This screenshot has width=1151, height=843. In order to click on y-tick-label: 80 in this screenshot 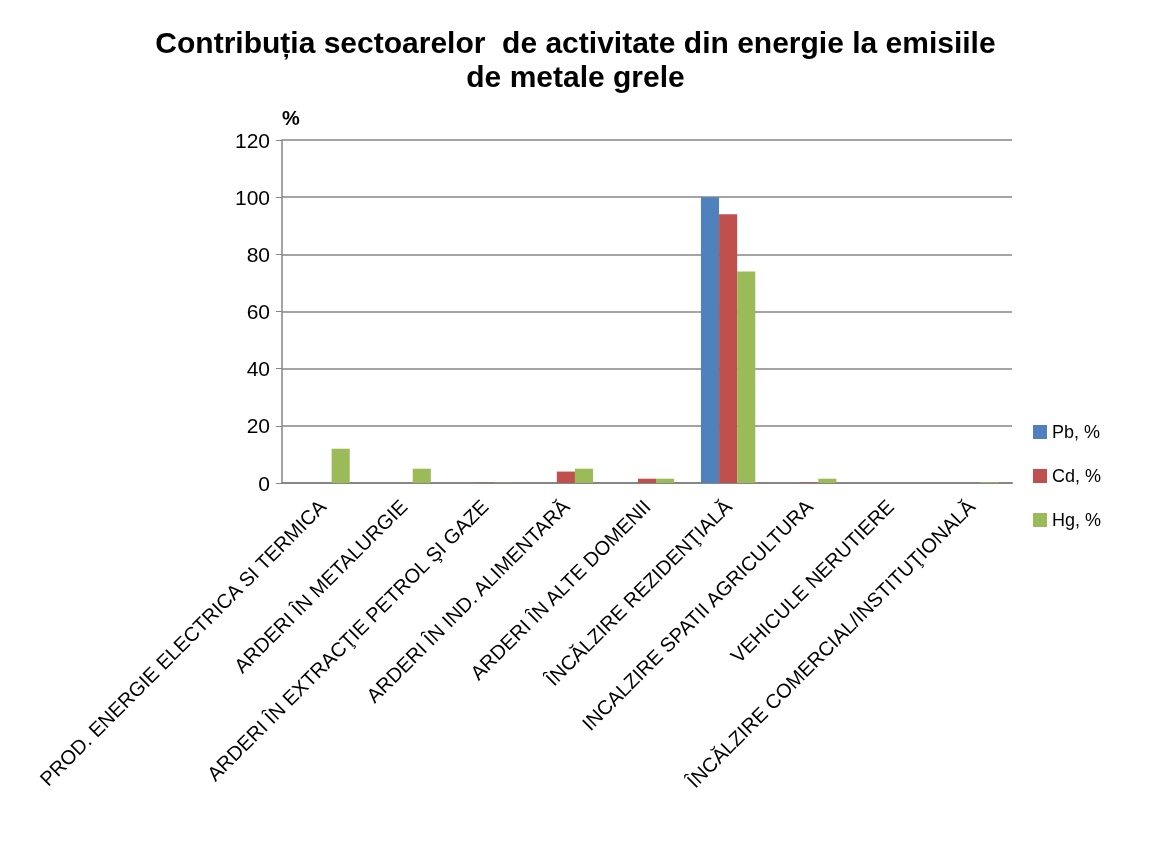, I will do `click(258, 254)`.